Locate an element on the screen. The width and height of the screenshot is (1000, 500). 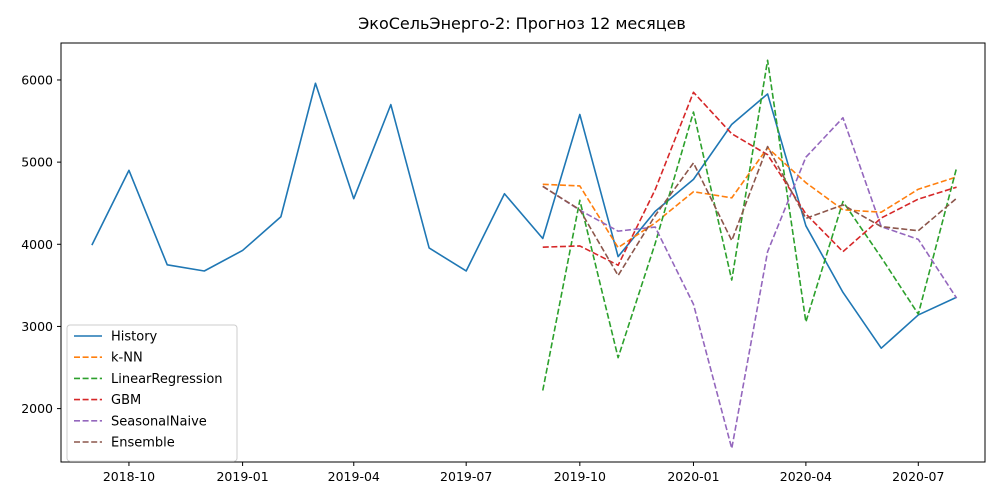
legend-label: k-NN is located at coordinates (127, 358).